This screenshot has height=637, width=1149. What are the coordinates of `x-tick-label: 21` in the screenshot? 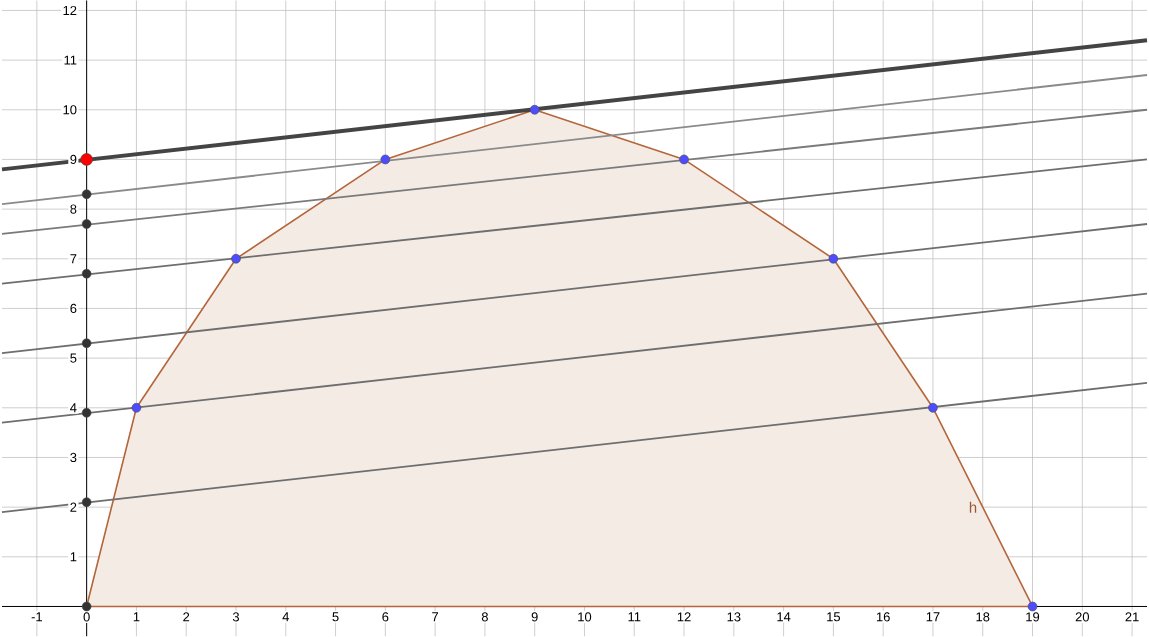 It's located at (1132, 617).